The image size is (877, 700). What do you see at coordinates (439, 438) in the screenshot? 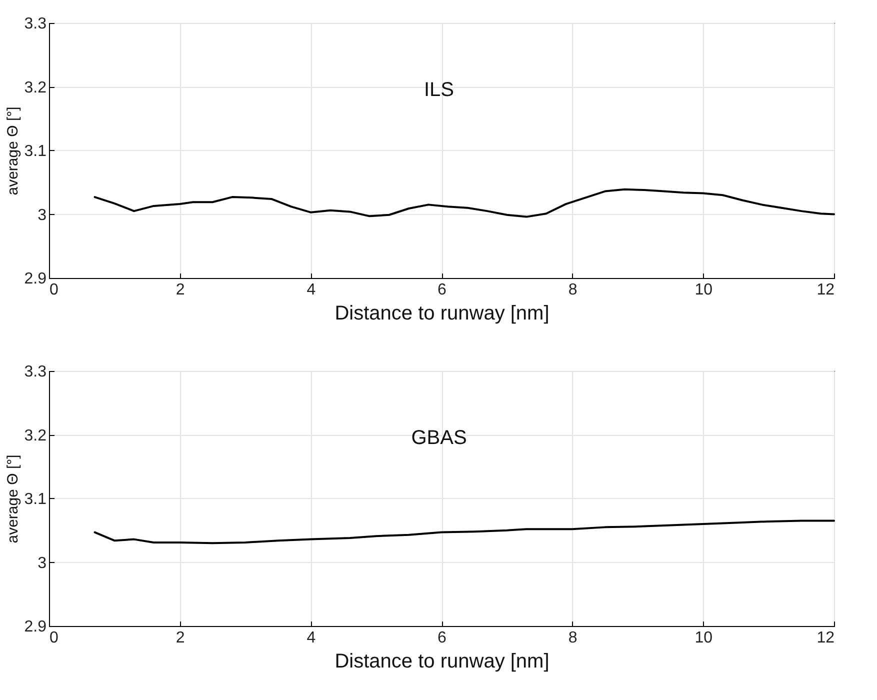
I see `annotation: GBAS` at bounding box center [439, 438].